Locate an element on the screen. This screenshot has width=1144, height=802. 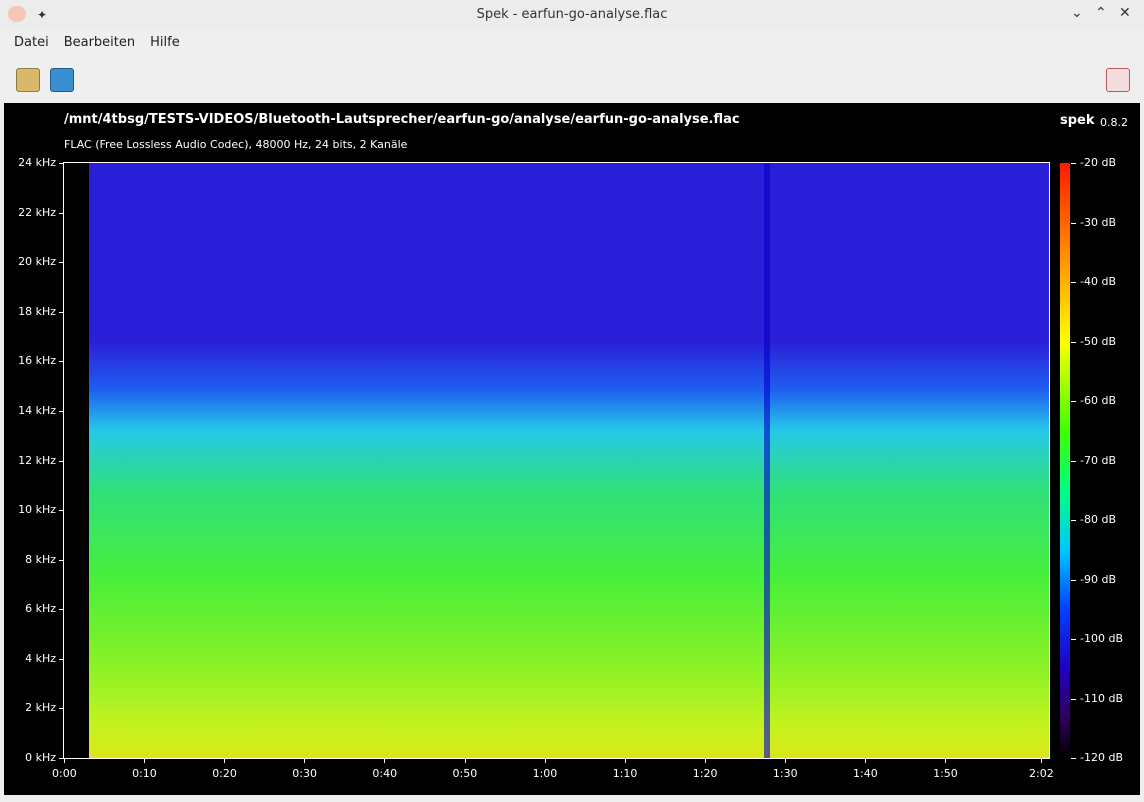
time-label: 0:30 is located at coordinates (304, 773).